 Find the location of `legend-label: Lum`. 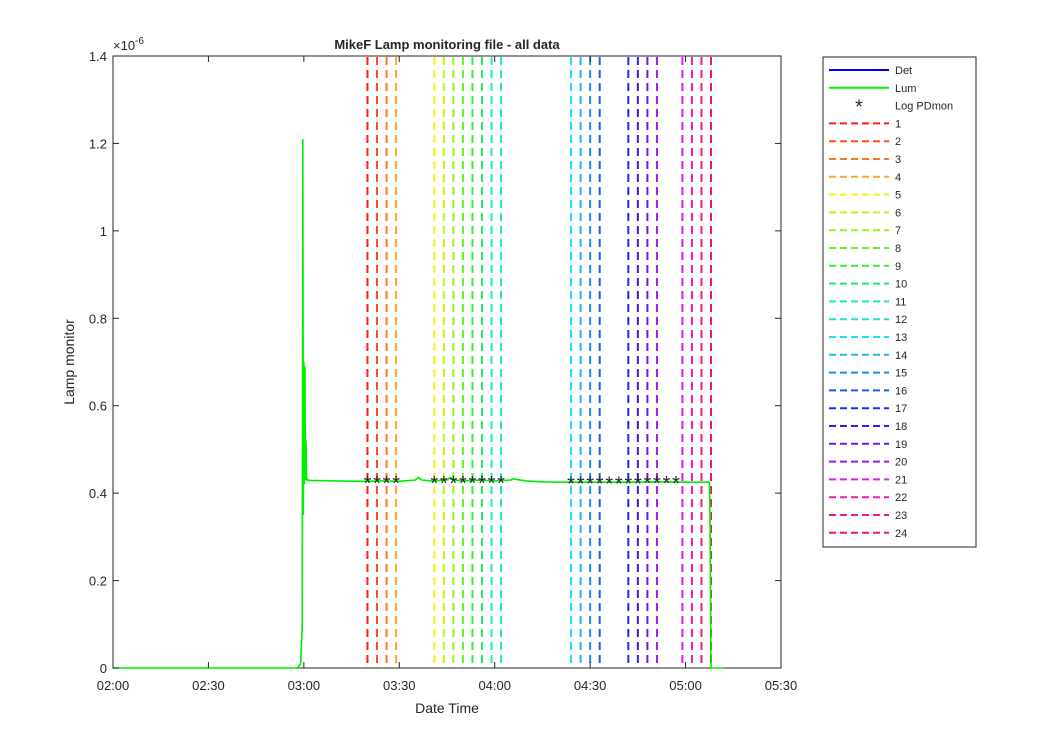

legend-label: Lum is located at coordinates (905, 89).